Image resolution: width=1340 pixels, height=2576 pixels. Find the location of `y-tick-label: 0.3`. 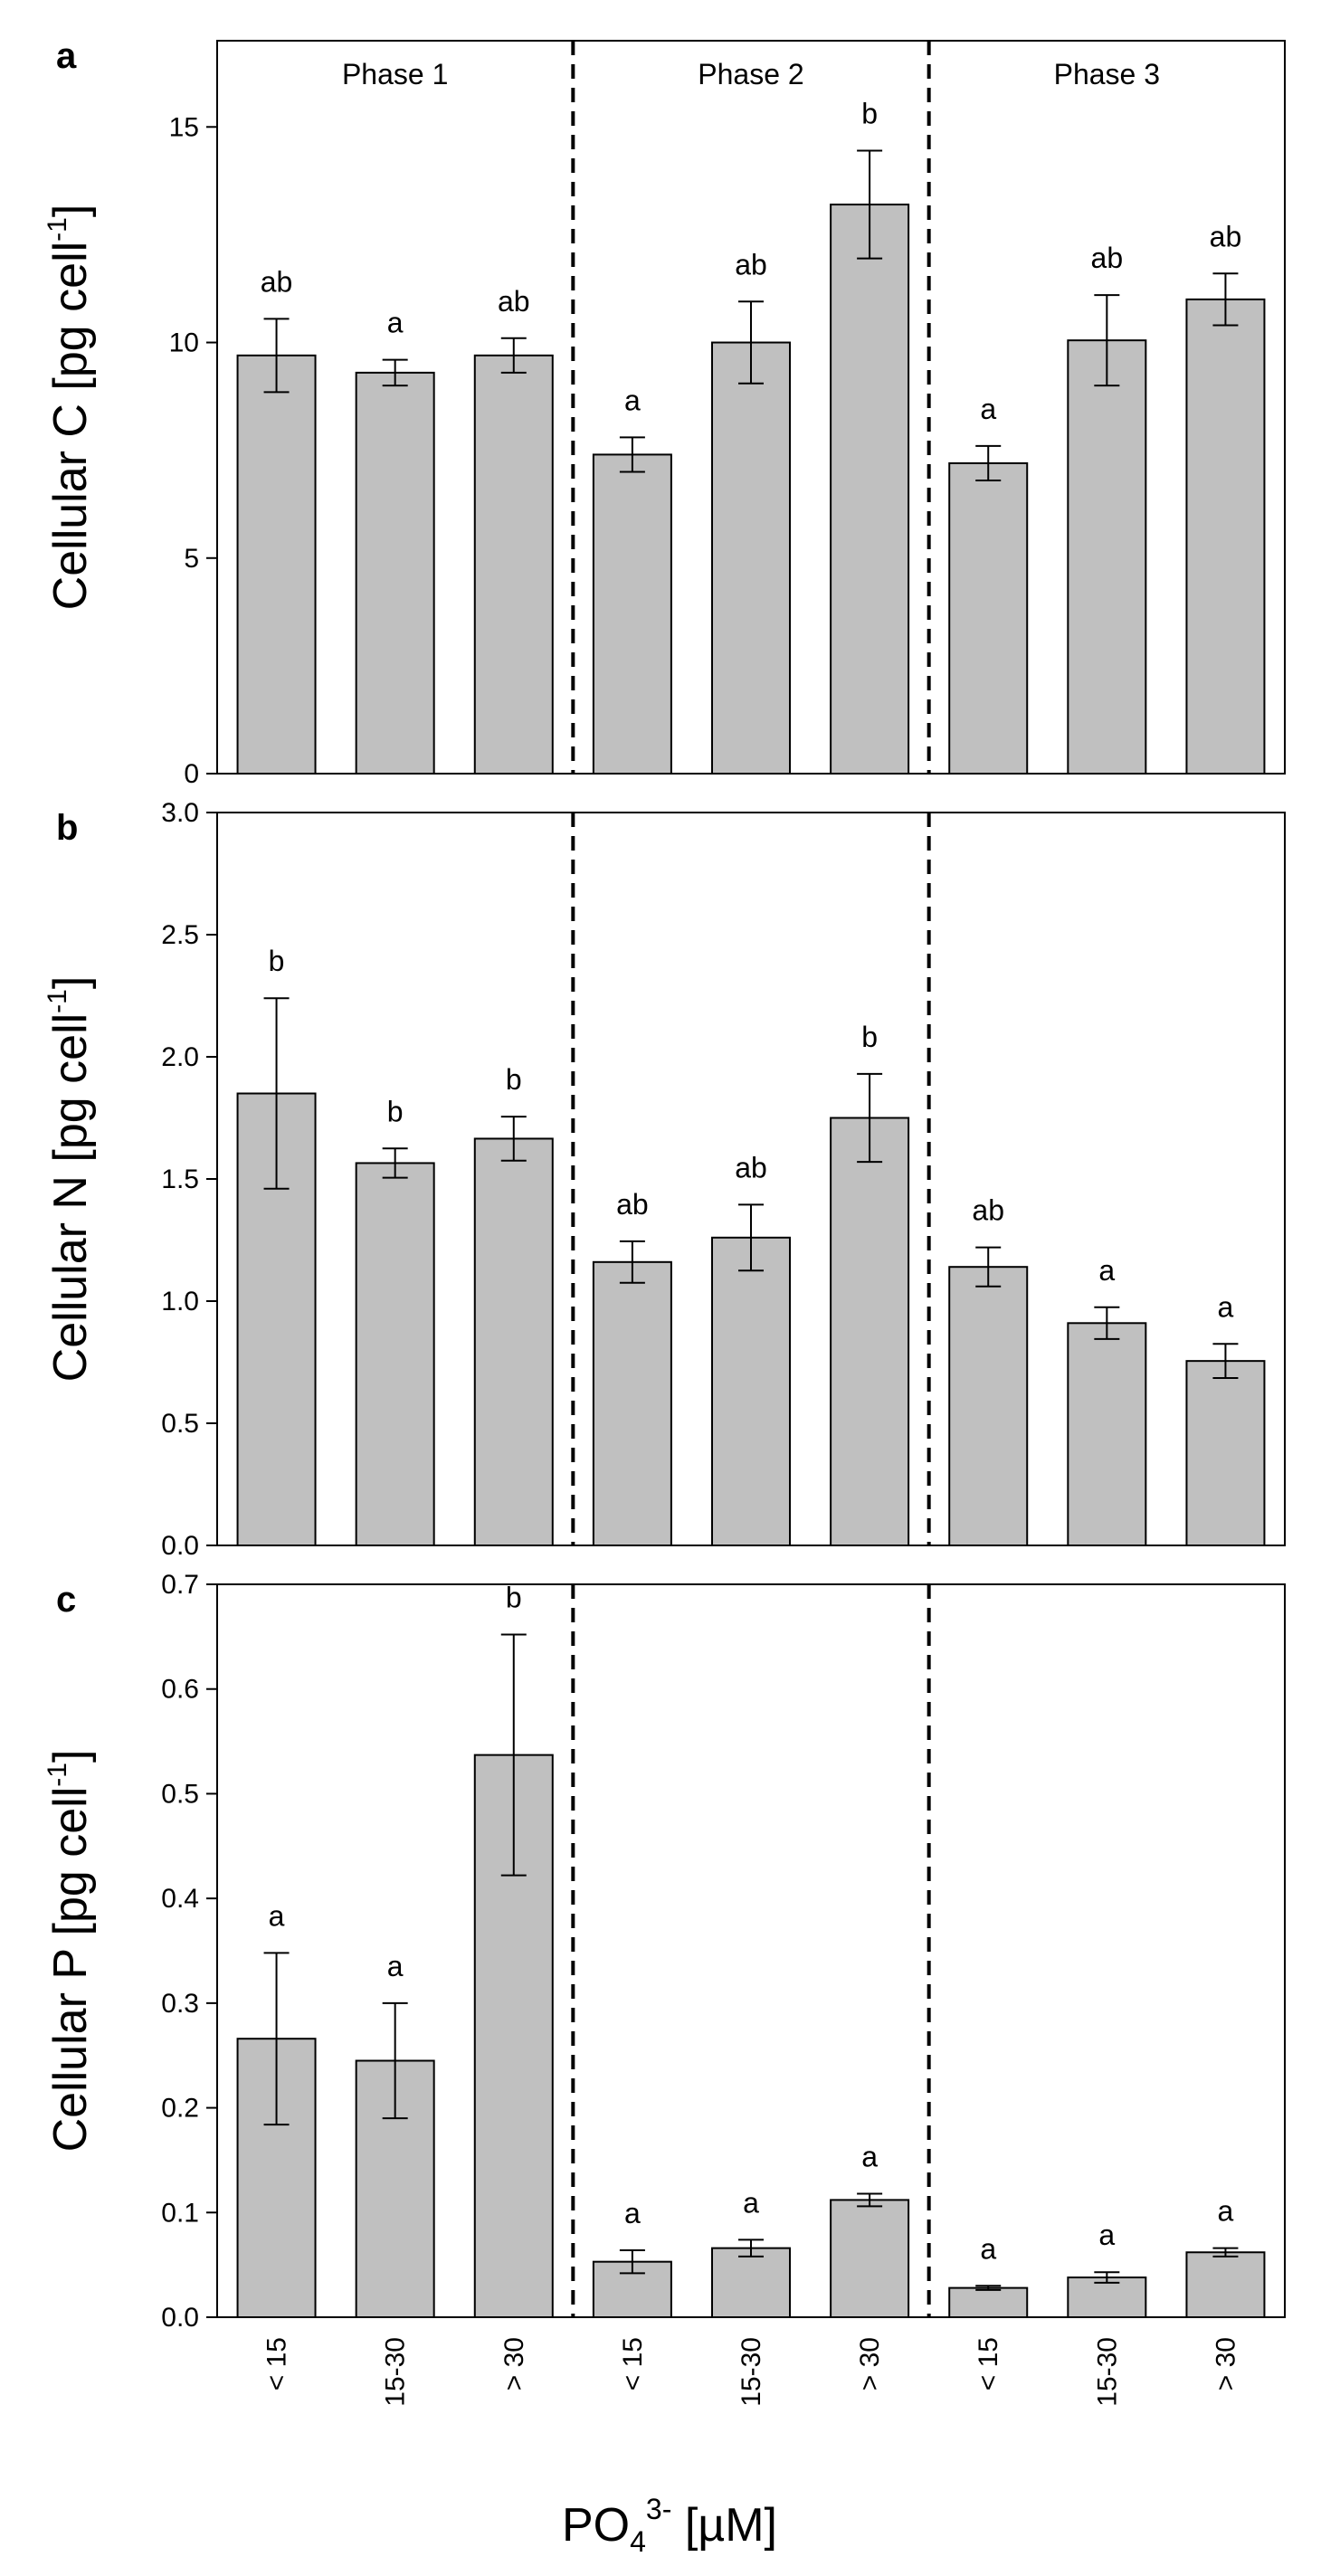

y-tick-label: 0.3 is located at coordinates (180, 2004).